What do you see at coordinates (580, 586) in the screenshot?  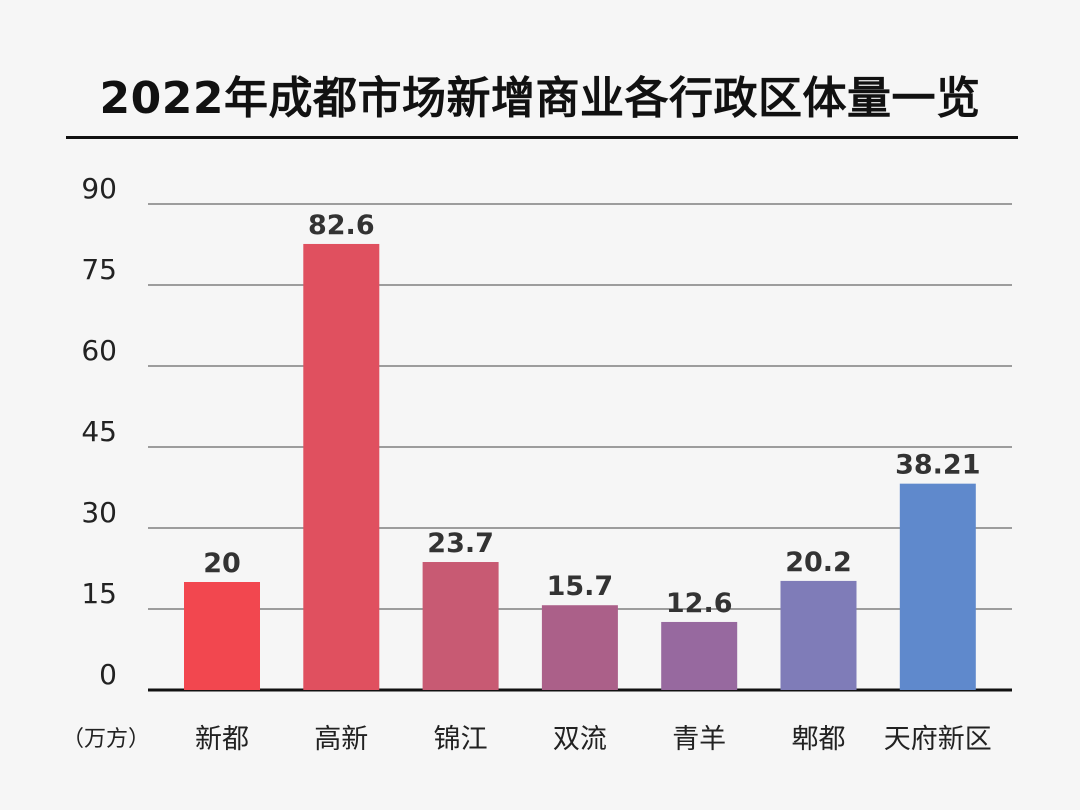 I see `data-label: 15.7` at bounding box center [580, 586].